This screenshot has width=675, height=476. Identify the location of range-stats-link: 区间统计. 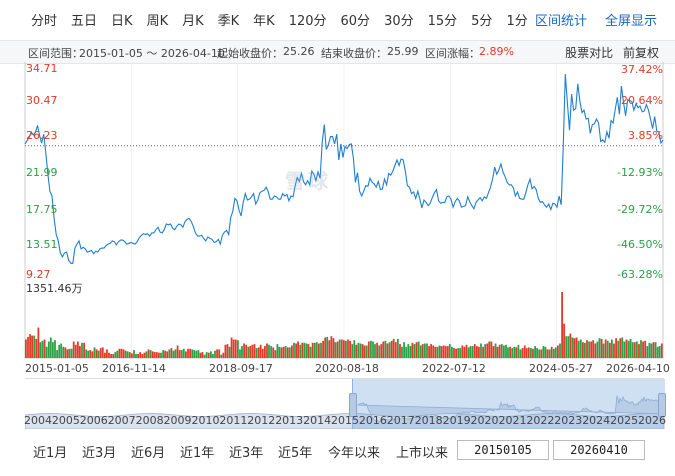
(560, 21).